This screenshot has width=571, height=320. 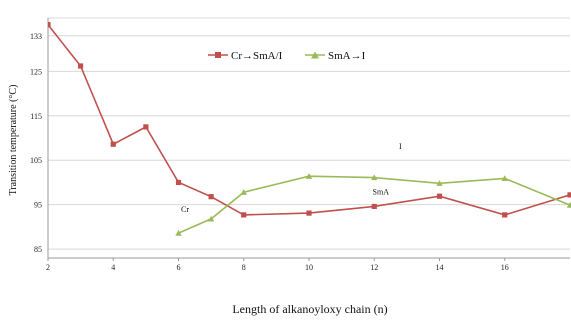 I want to click on legend-item-sma-i: SmA→I, so click(x=335, y=56).